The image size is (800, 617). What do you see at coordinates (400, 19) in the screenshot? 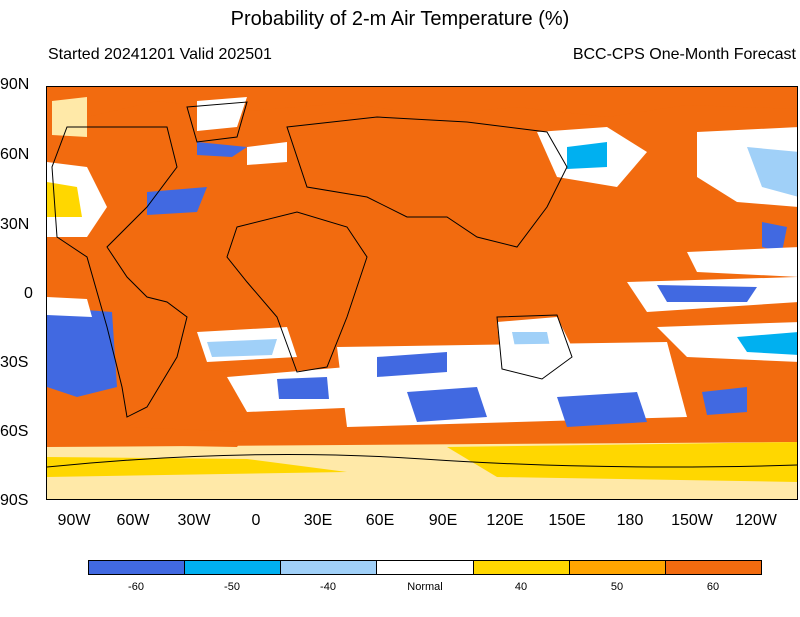
I see `map-title: Probability of 2-m Air Temperature (%)` at bounding box center [400, 19].